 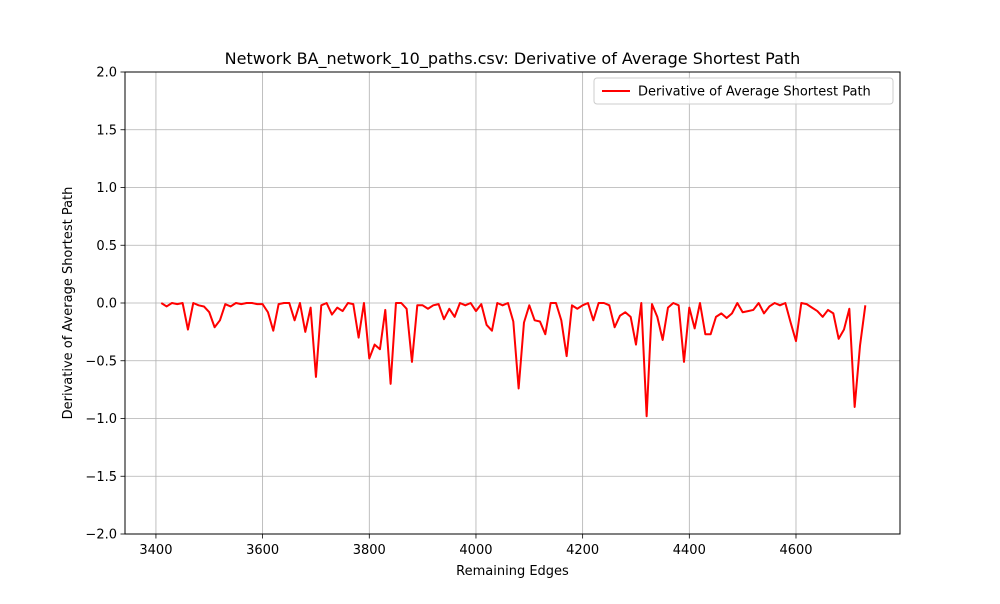 I want to click on series-line-derivative-average-shortest-path, so click(x=513, y=360).